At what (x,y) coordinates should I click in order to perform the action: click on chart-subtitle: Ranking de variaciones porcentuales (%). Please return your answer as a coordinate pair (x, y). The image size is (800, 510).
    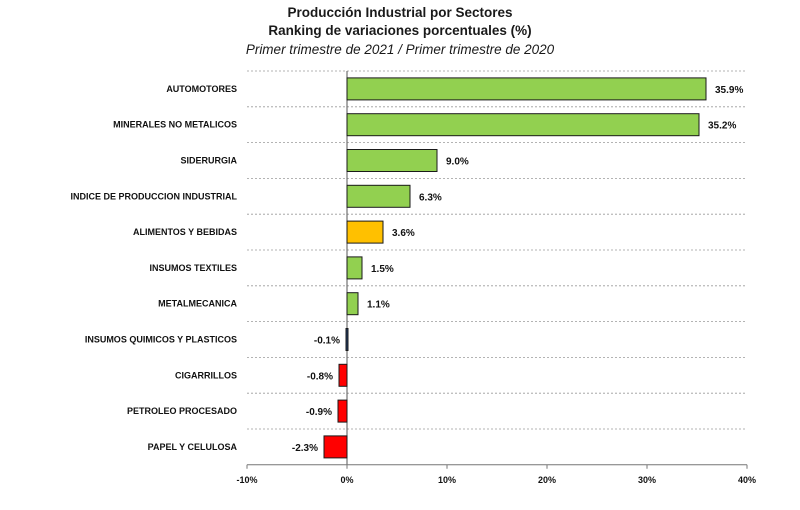
    Looking at the image, I should click on (400, 30).